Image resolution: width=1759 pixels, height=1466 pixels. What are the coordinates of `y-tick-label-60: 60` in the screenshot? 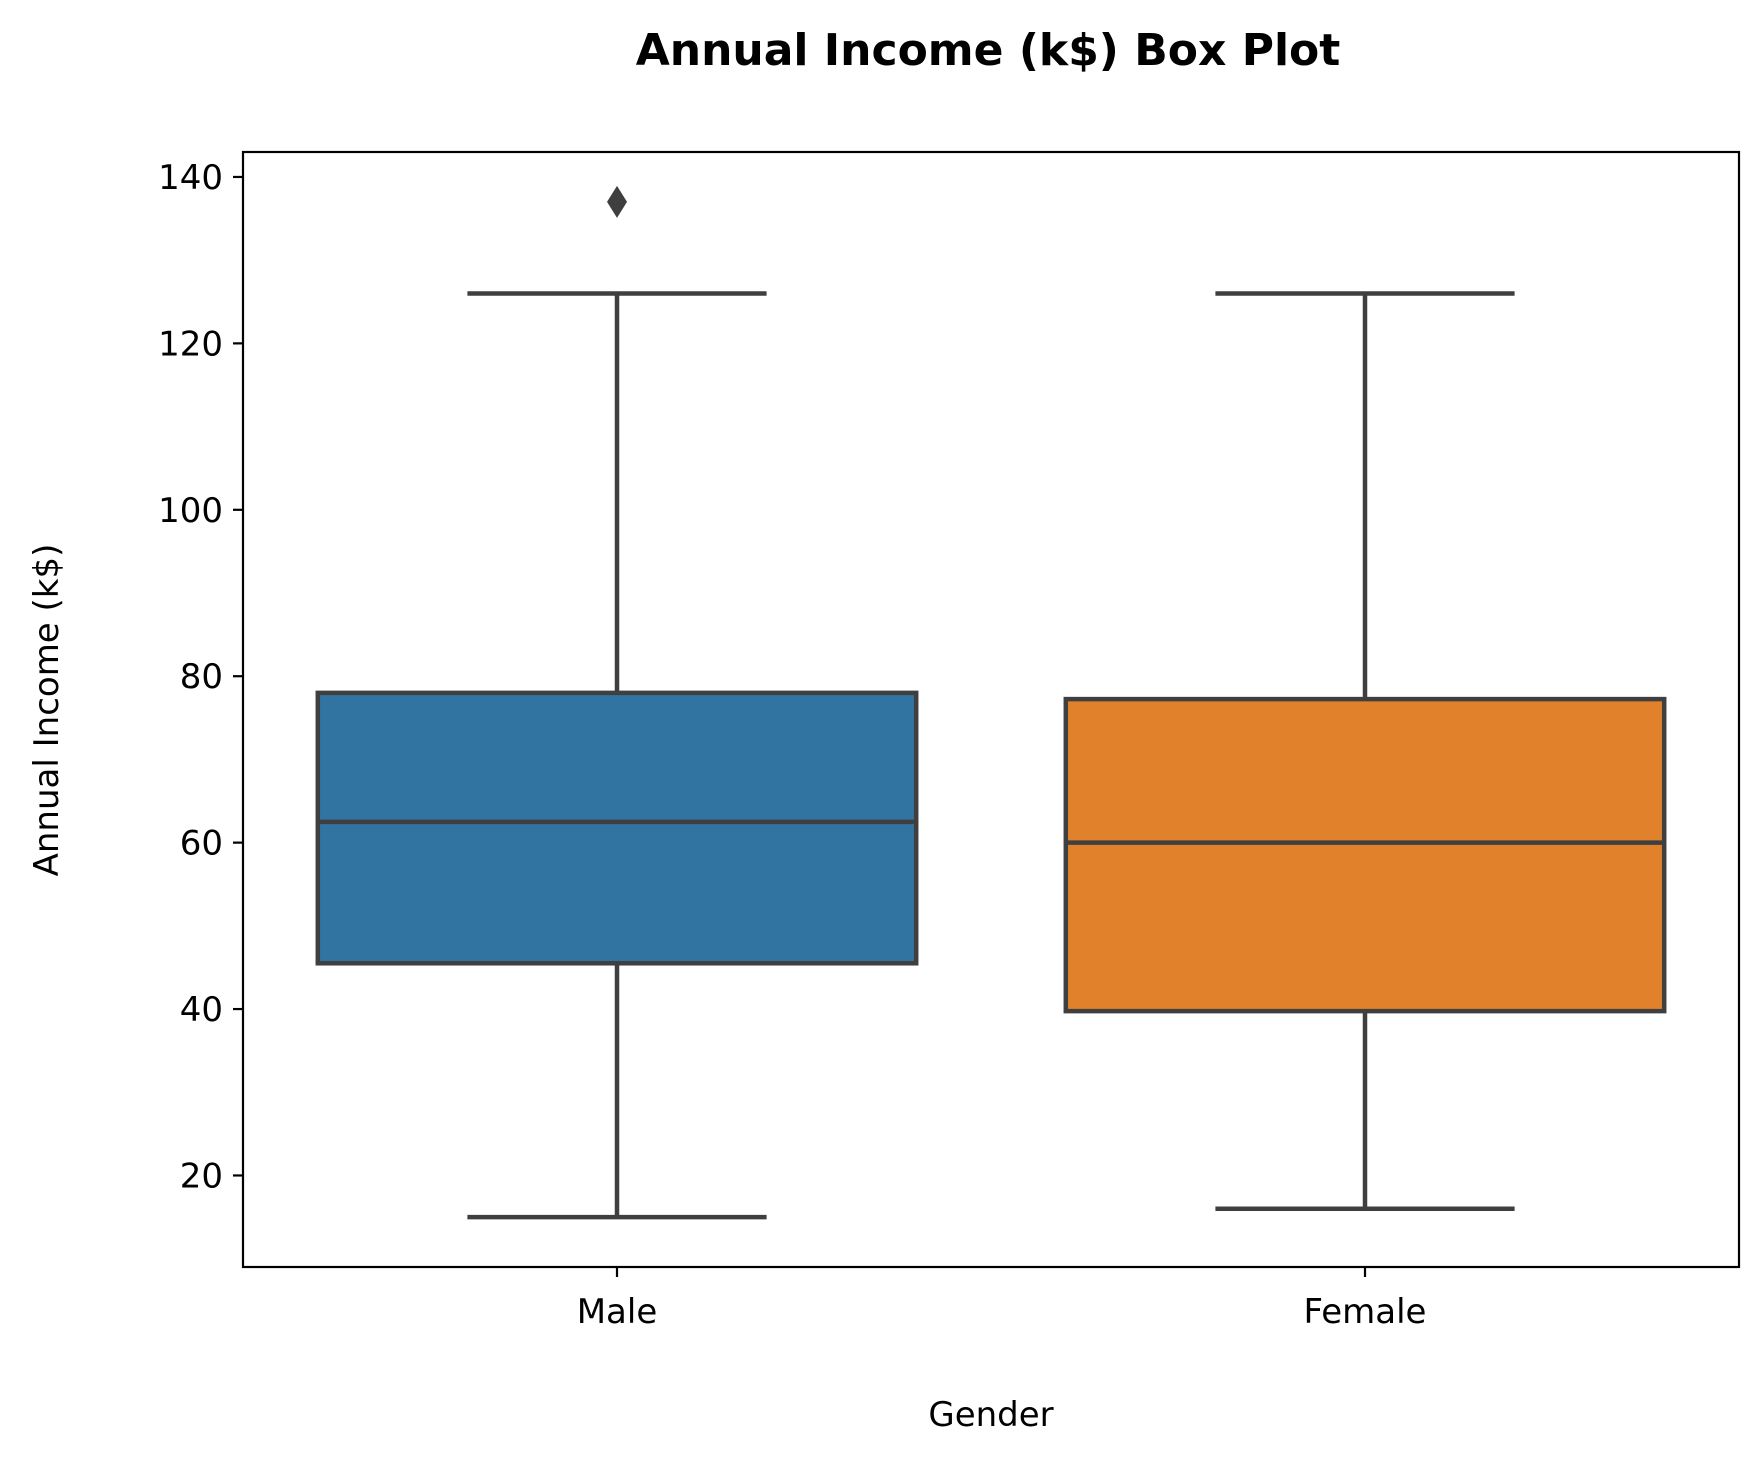 It's located at (201, 844).